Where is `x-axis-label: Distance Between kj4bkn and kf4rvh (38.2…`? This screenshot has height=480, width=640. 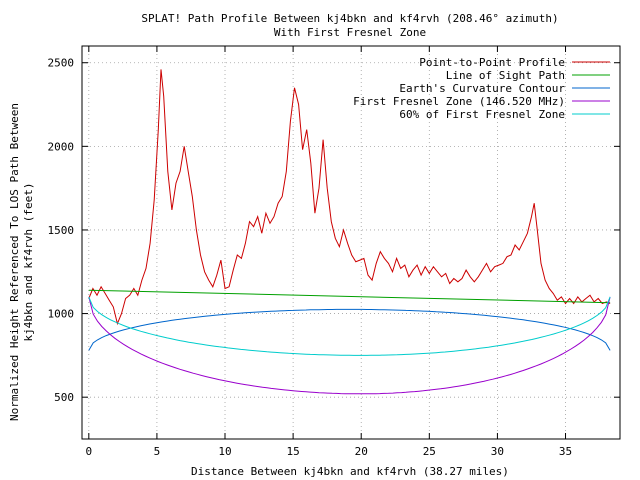
x-axis-label: Distance Between kj4bkn and kf4rvh (38.2… is located at coordinates (350, 471).